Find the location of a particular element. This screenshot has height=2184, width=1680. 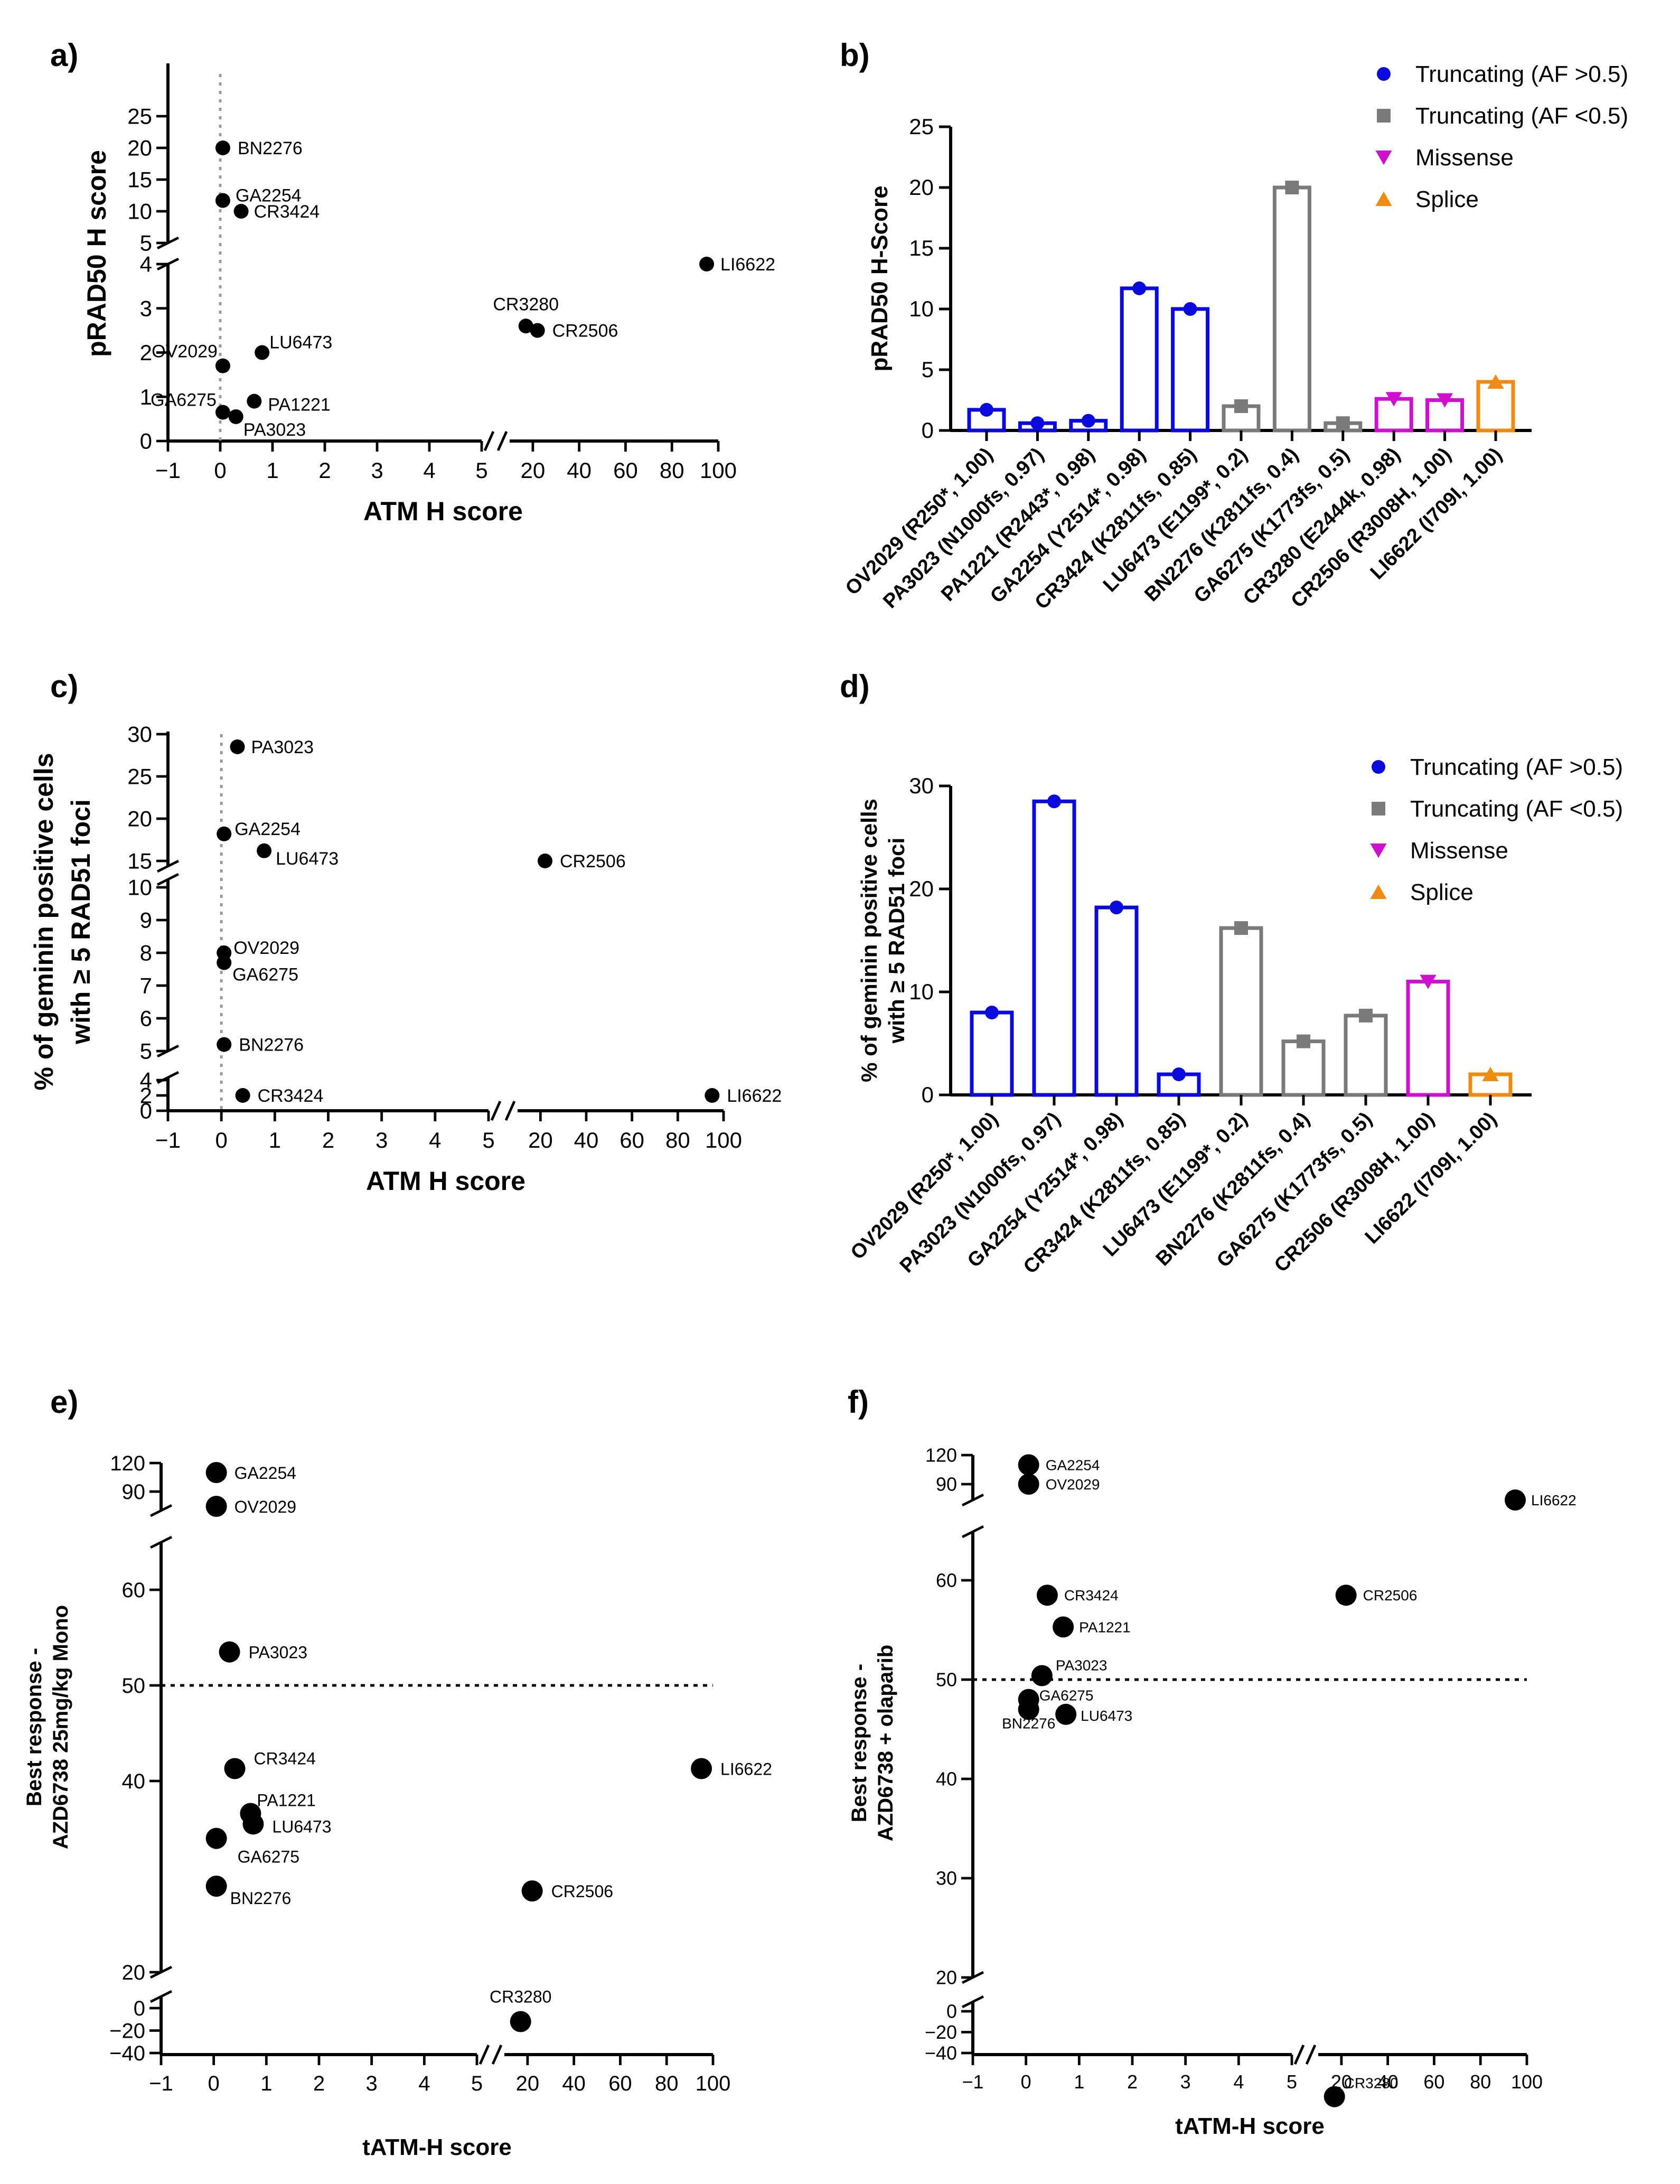

legend-label: Splice is located at coordinates (1441, 892).